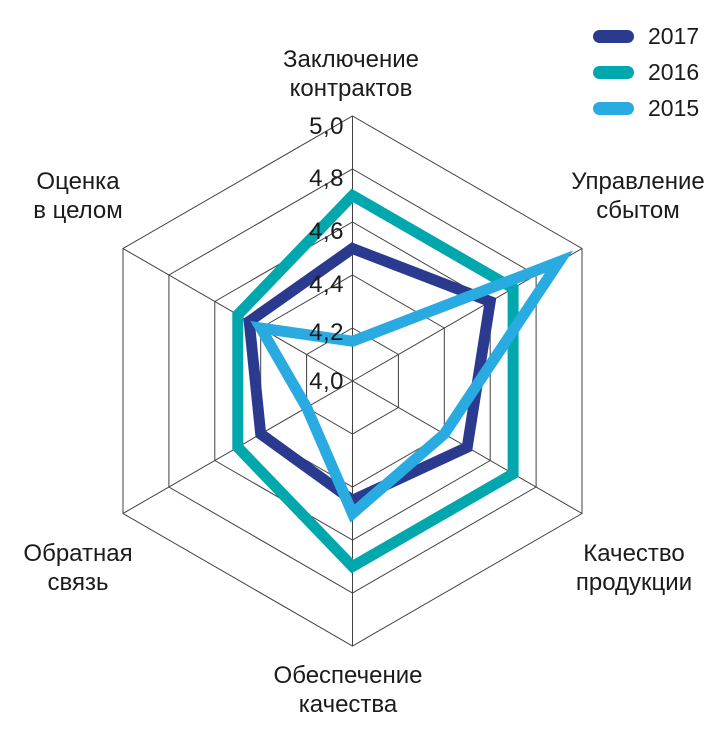 Image resolution: width=723 pixels, height=735 pixels. Describe the element at coordinates (351, 74) in the screenshot. I see `axis-label-contracts: Заключение контрактов` at that location.